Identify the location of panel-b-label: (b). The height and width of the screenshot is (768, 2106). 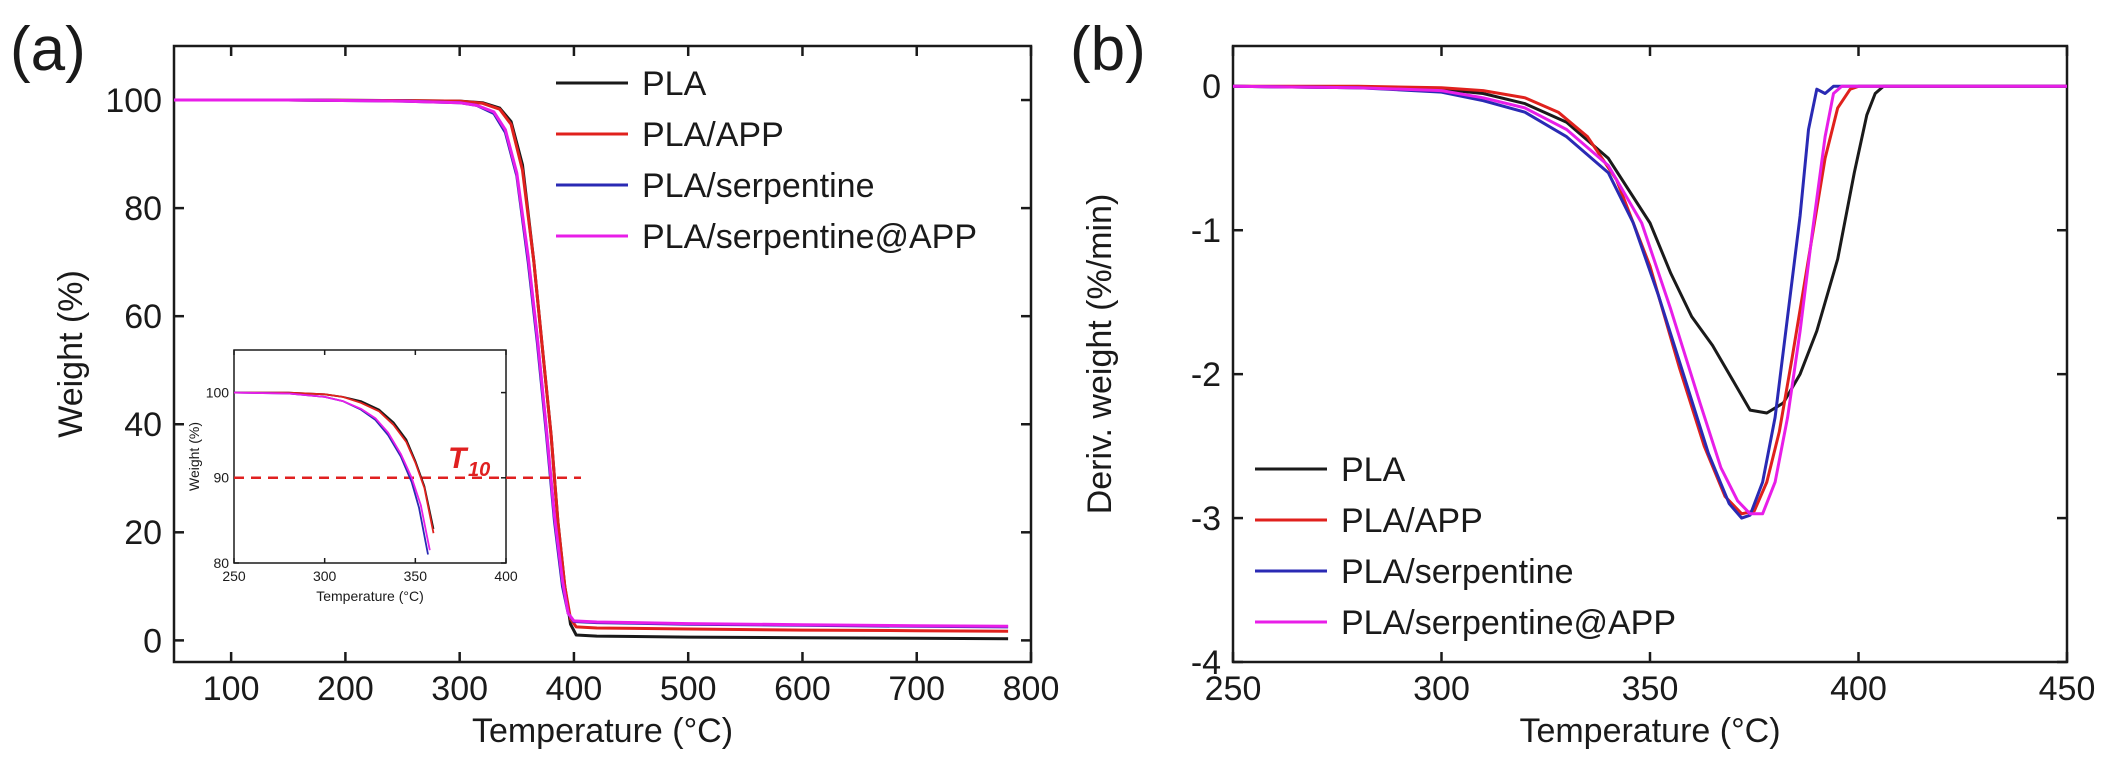
(1108, 49).